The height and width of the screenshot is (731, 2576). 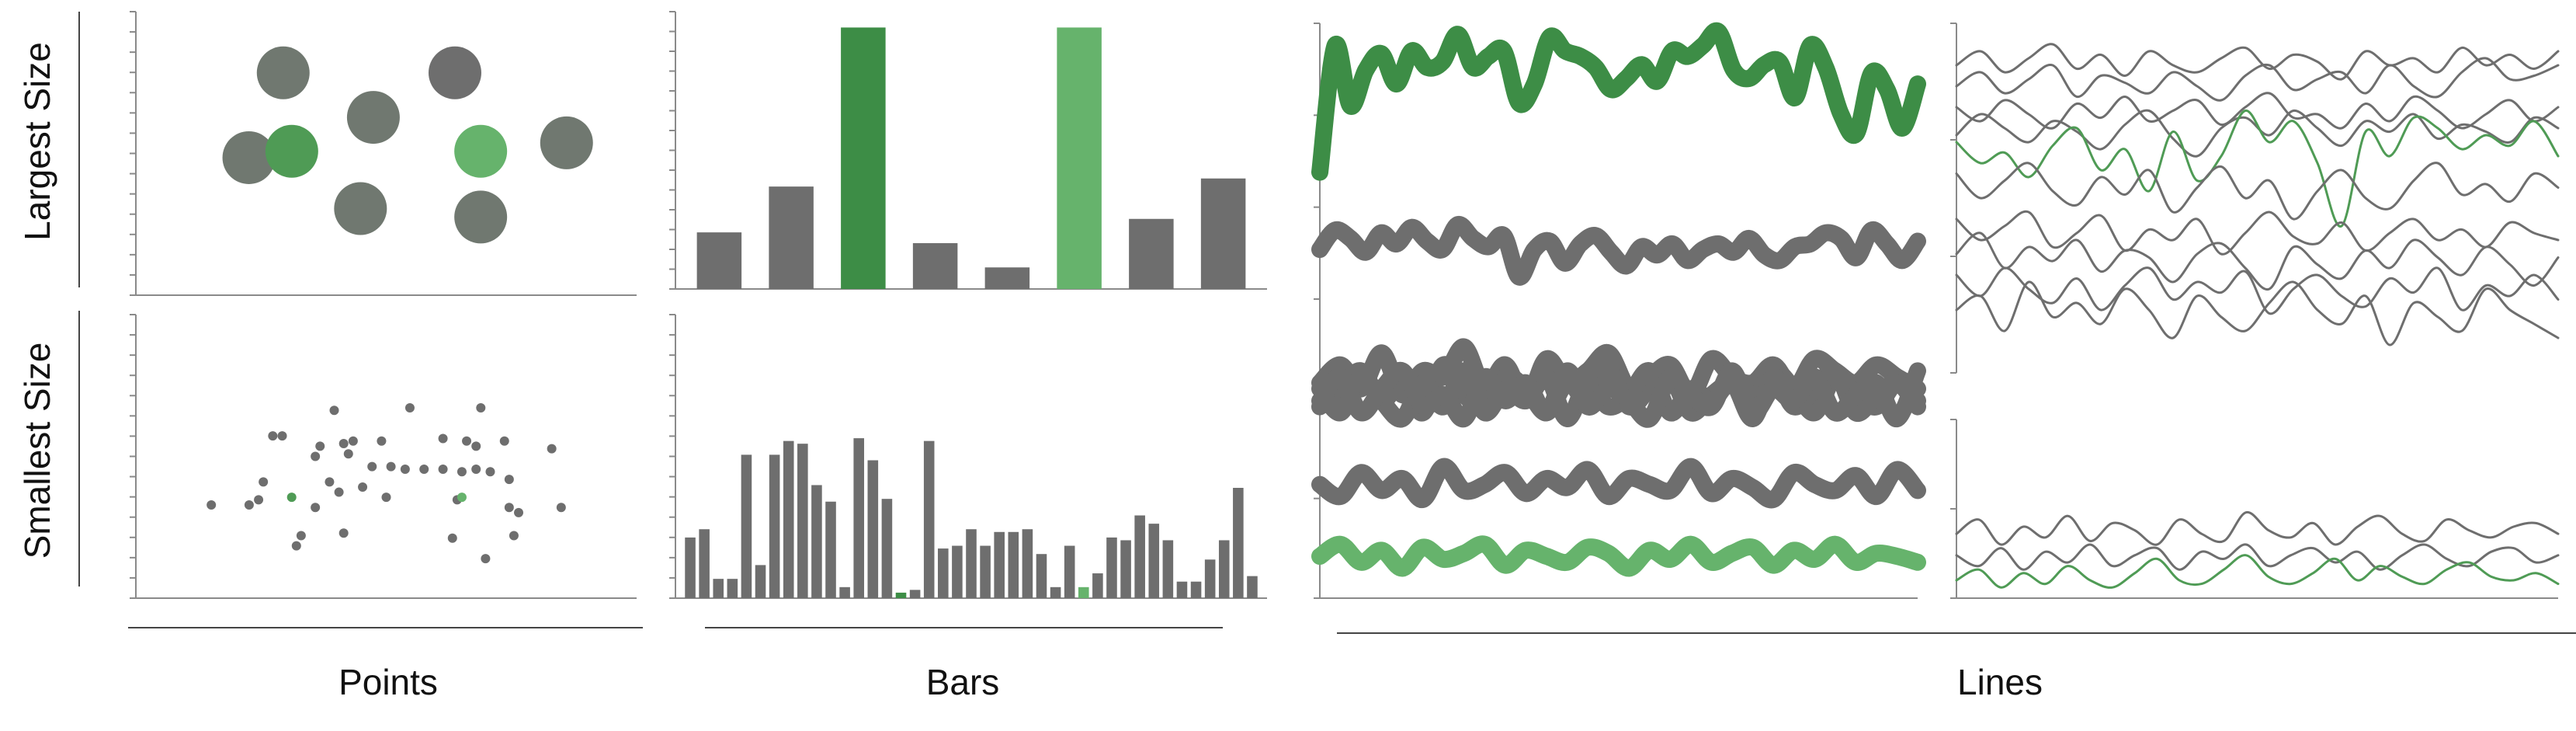 What do you see at coordinates (48, 299) in the screenshot?
I see `row-label-group: Largest Size Smallest Size` at bounding box center [48, 299].